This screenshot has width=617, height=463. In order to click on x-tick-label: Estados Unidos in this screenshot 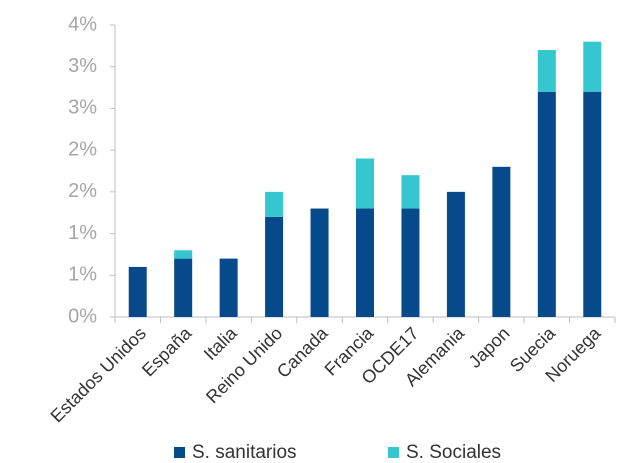, I will do `click(98, 374)`.